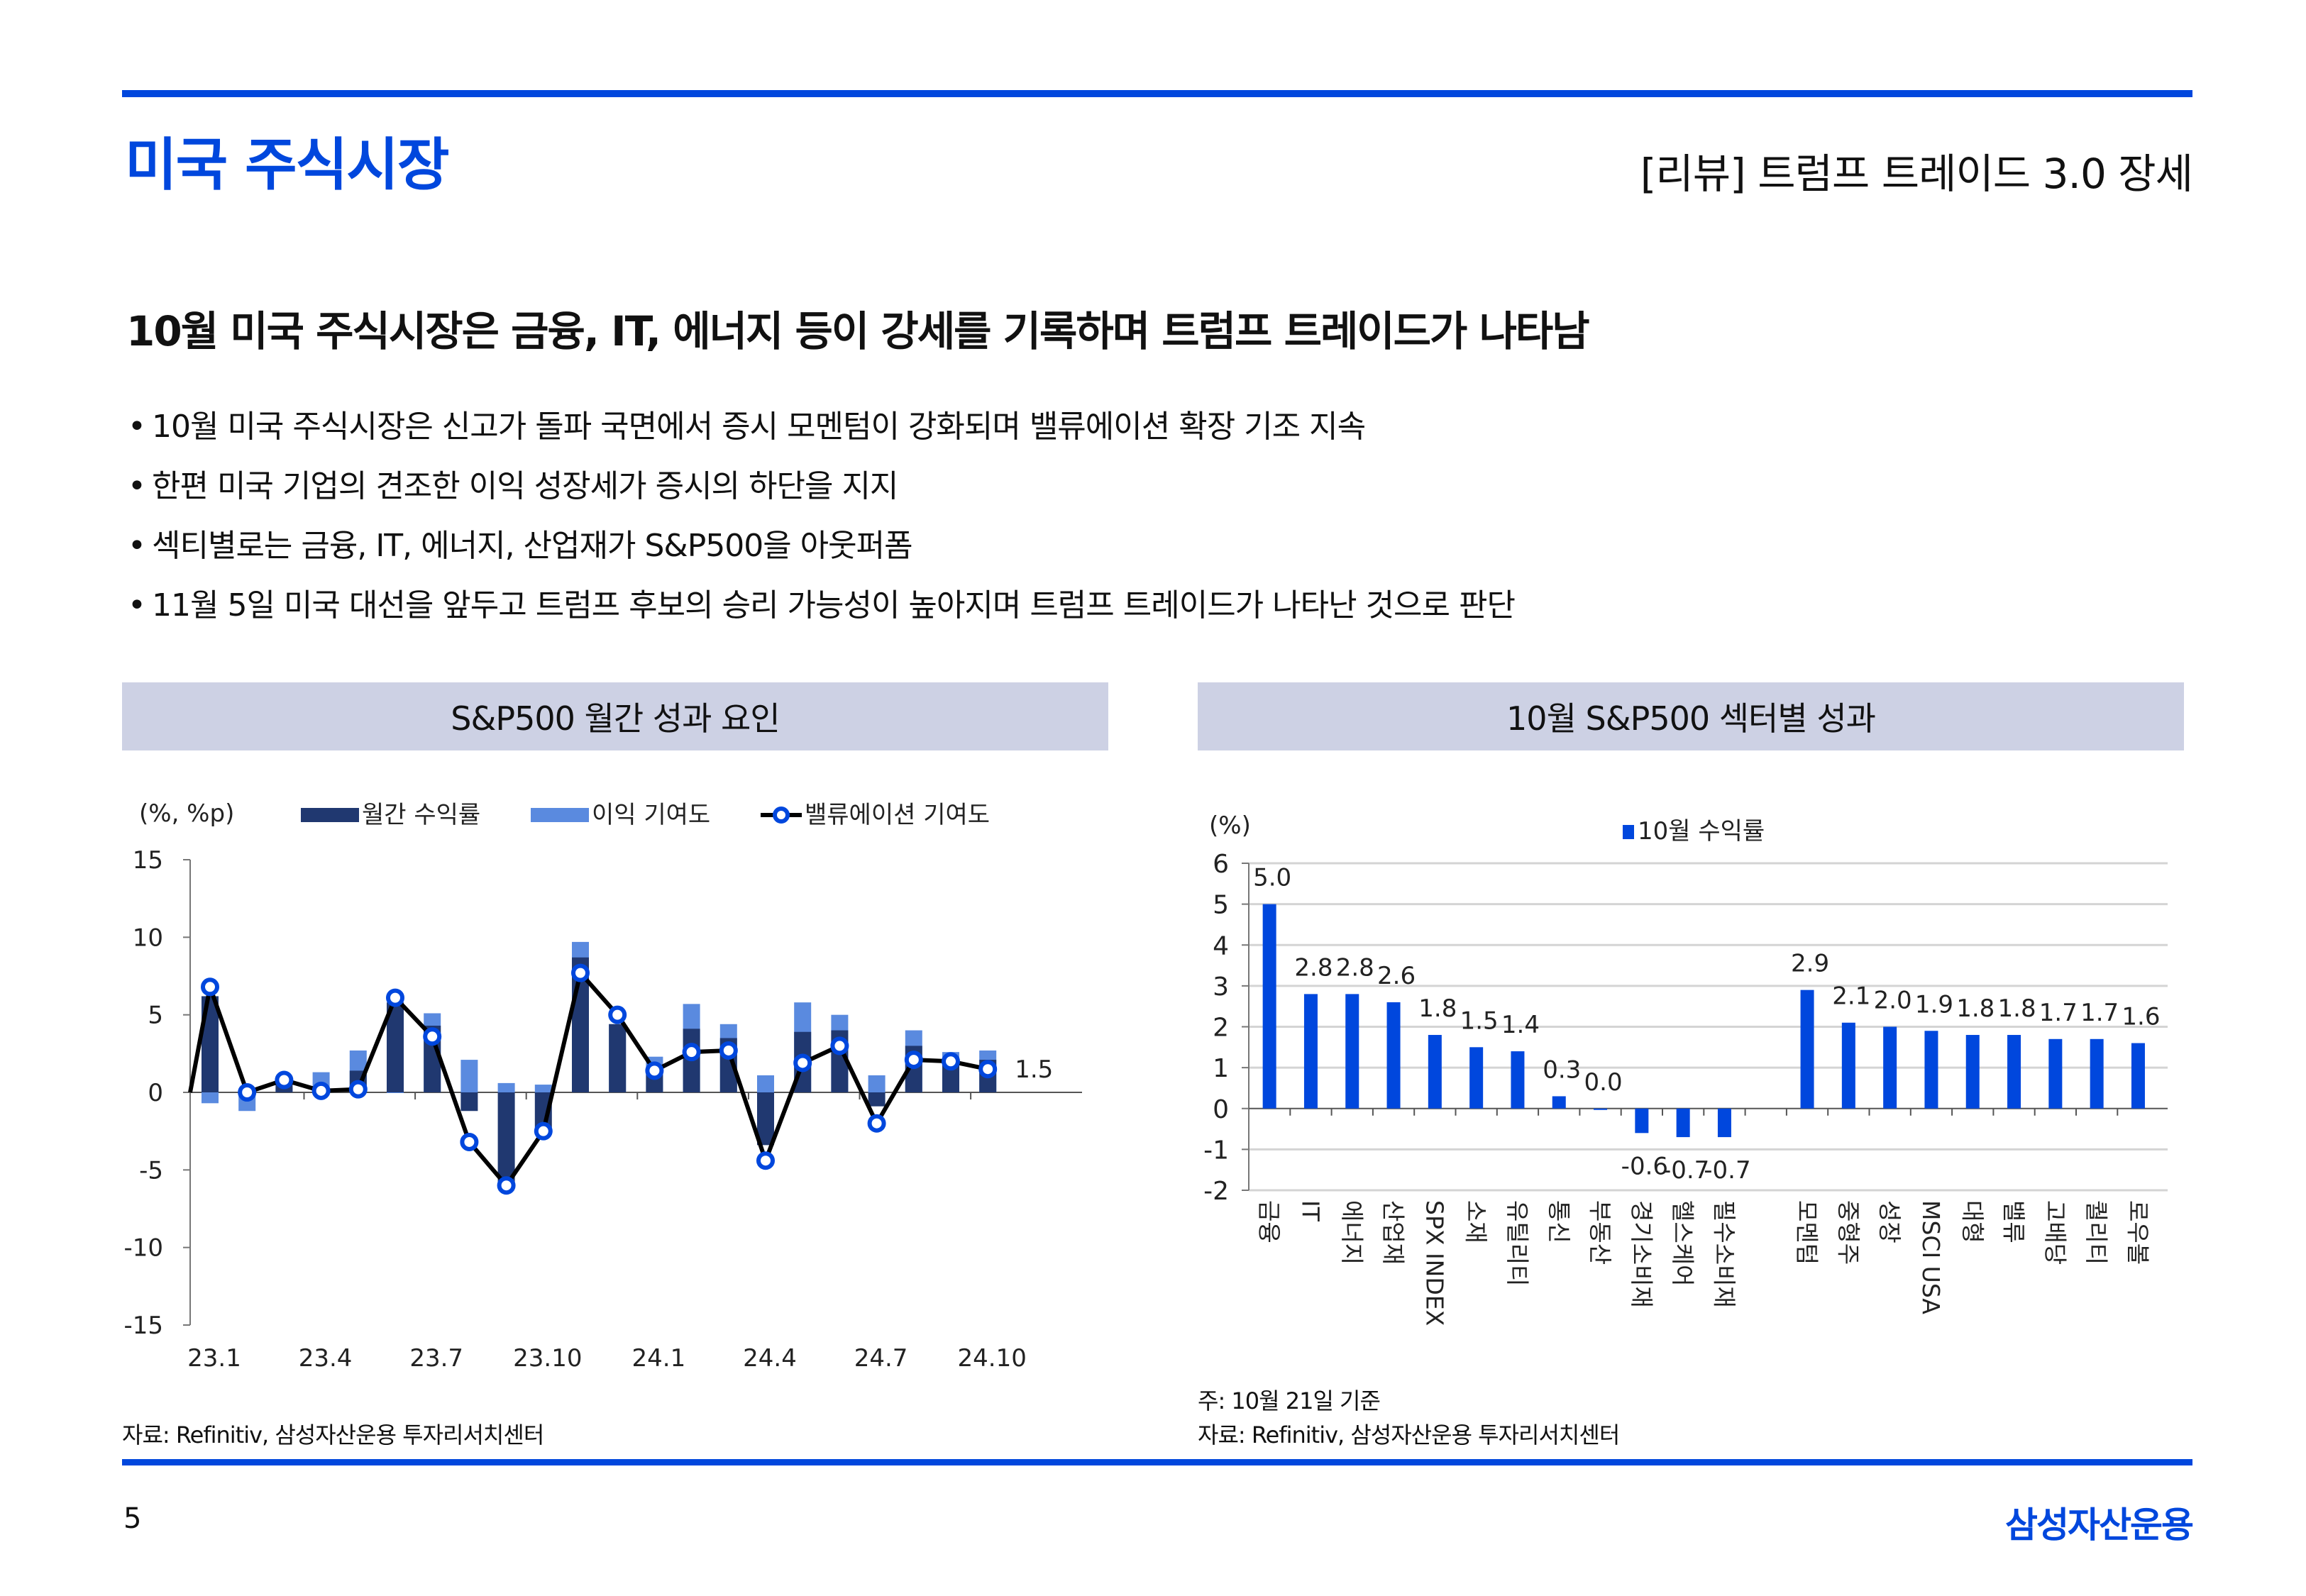 The height and width of the screenshot is (1596, 2306). What do you see at coordinates (1157, 94) in the screenshot?
I see `top-divider` at bounding box center [1157, 94].